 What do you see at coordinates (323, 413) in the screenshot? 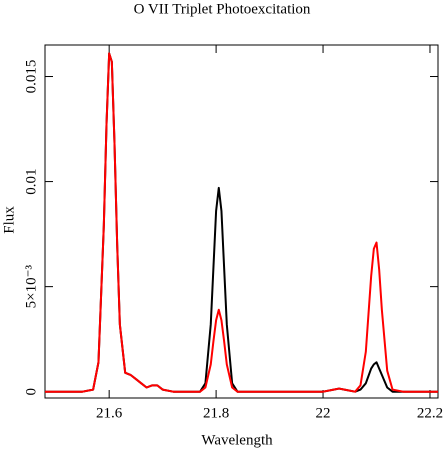
I see `x-tick-label: 22` at bounding box center [323, 413].